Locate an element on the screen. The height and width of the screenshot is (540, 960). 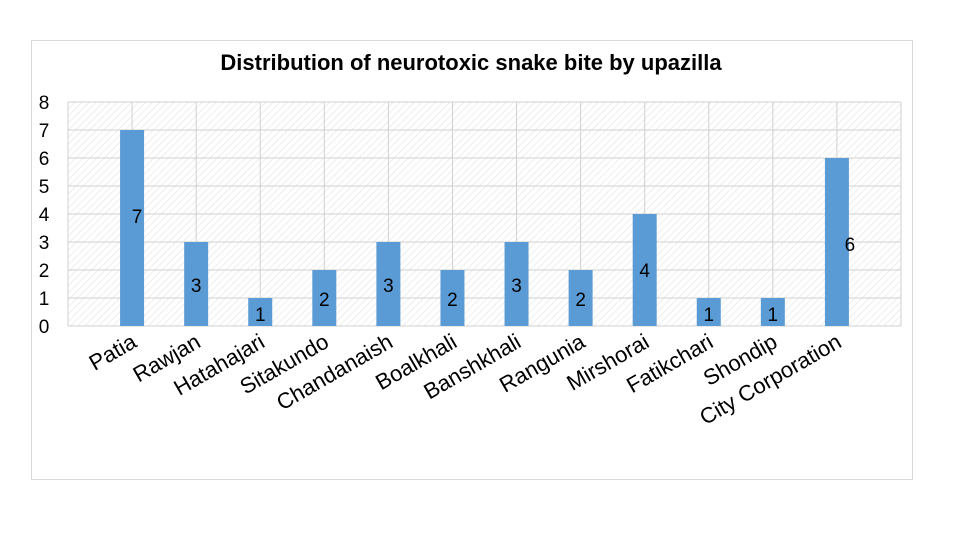
y-tick-label: 6 is located at coordinates (44, 159).